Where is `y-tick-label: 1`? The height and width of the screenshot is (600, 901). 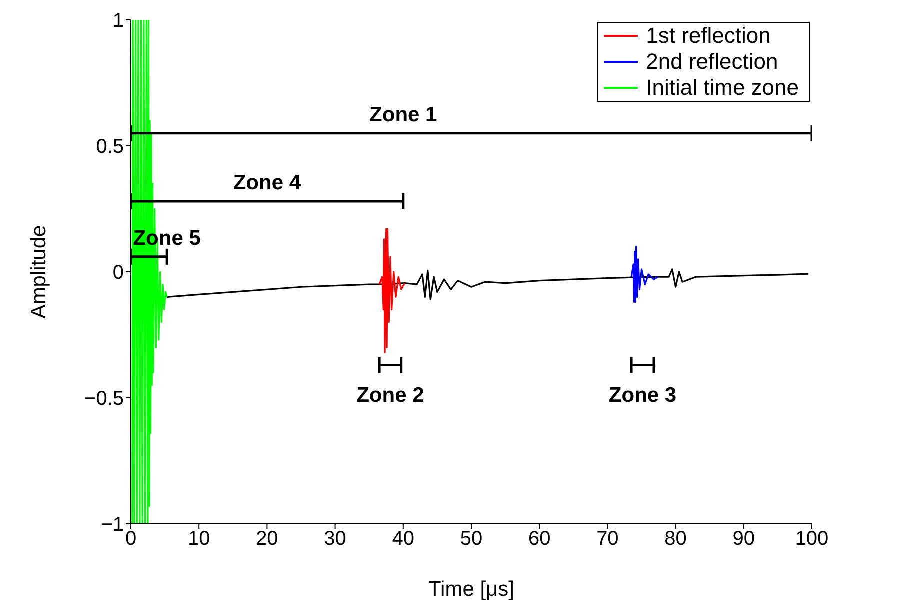 y-tick-label: 1 is located at coordinates (118, 21).